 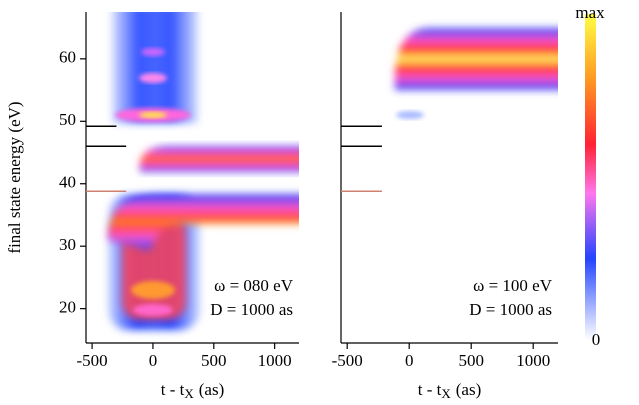 What do you see at coordinates (67, 57) in the screenshot?
I see `y-tick-label: 60` at bounding box center [67, 57].